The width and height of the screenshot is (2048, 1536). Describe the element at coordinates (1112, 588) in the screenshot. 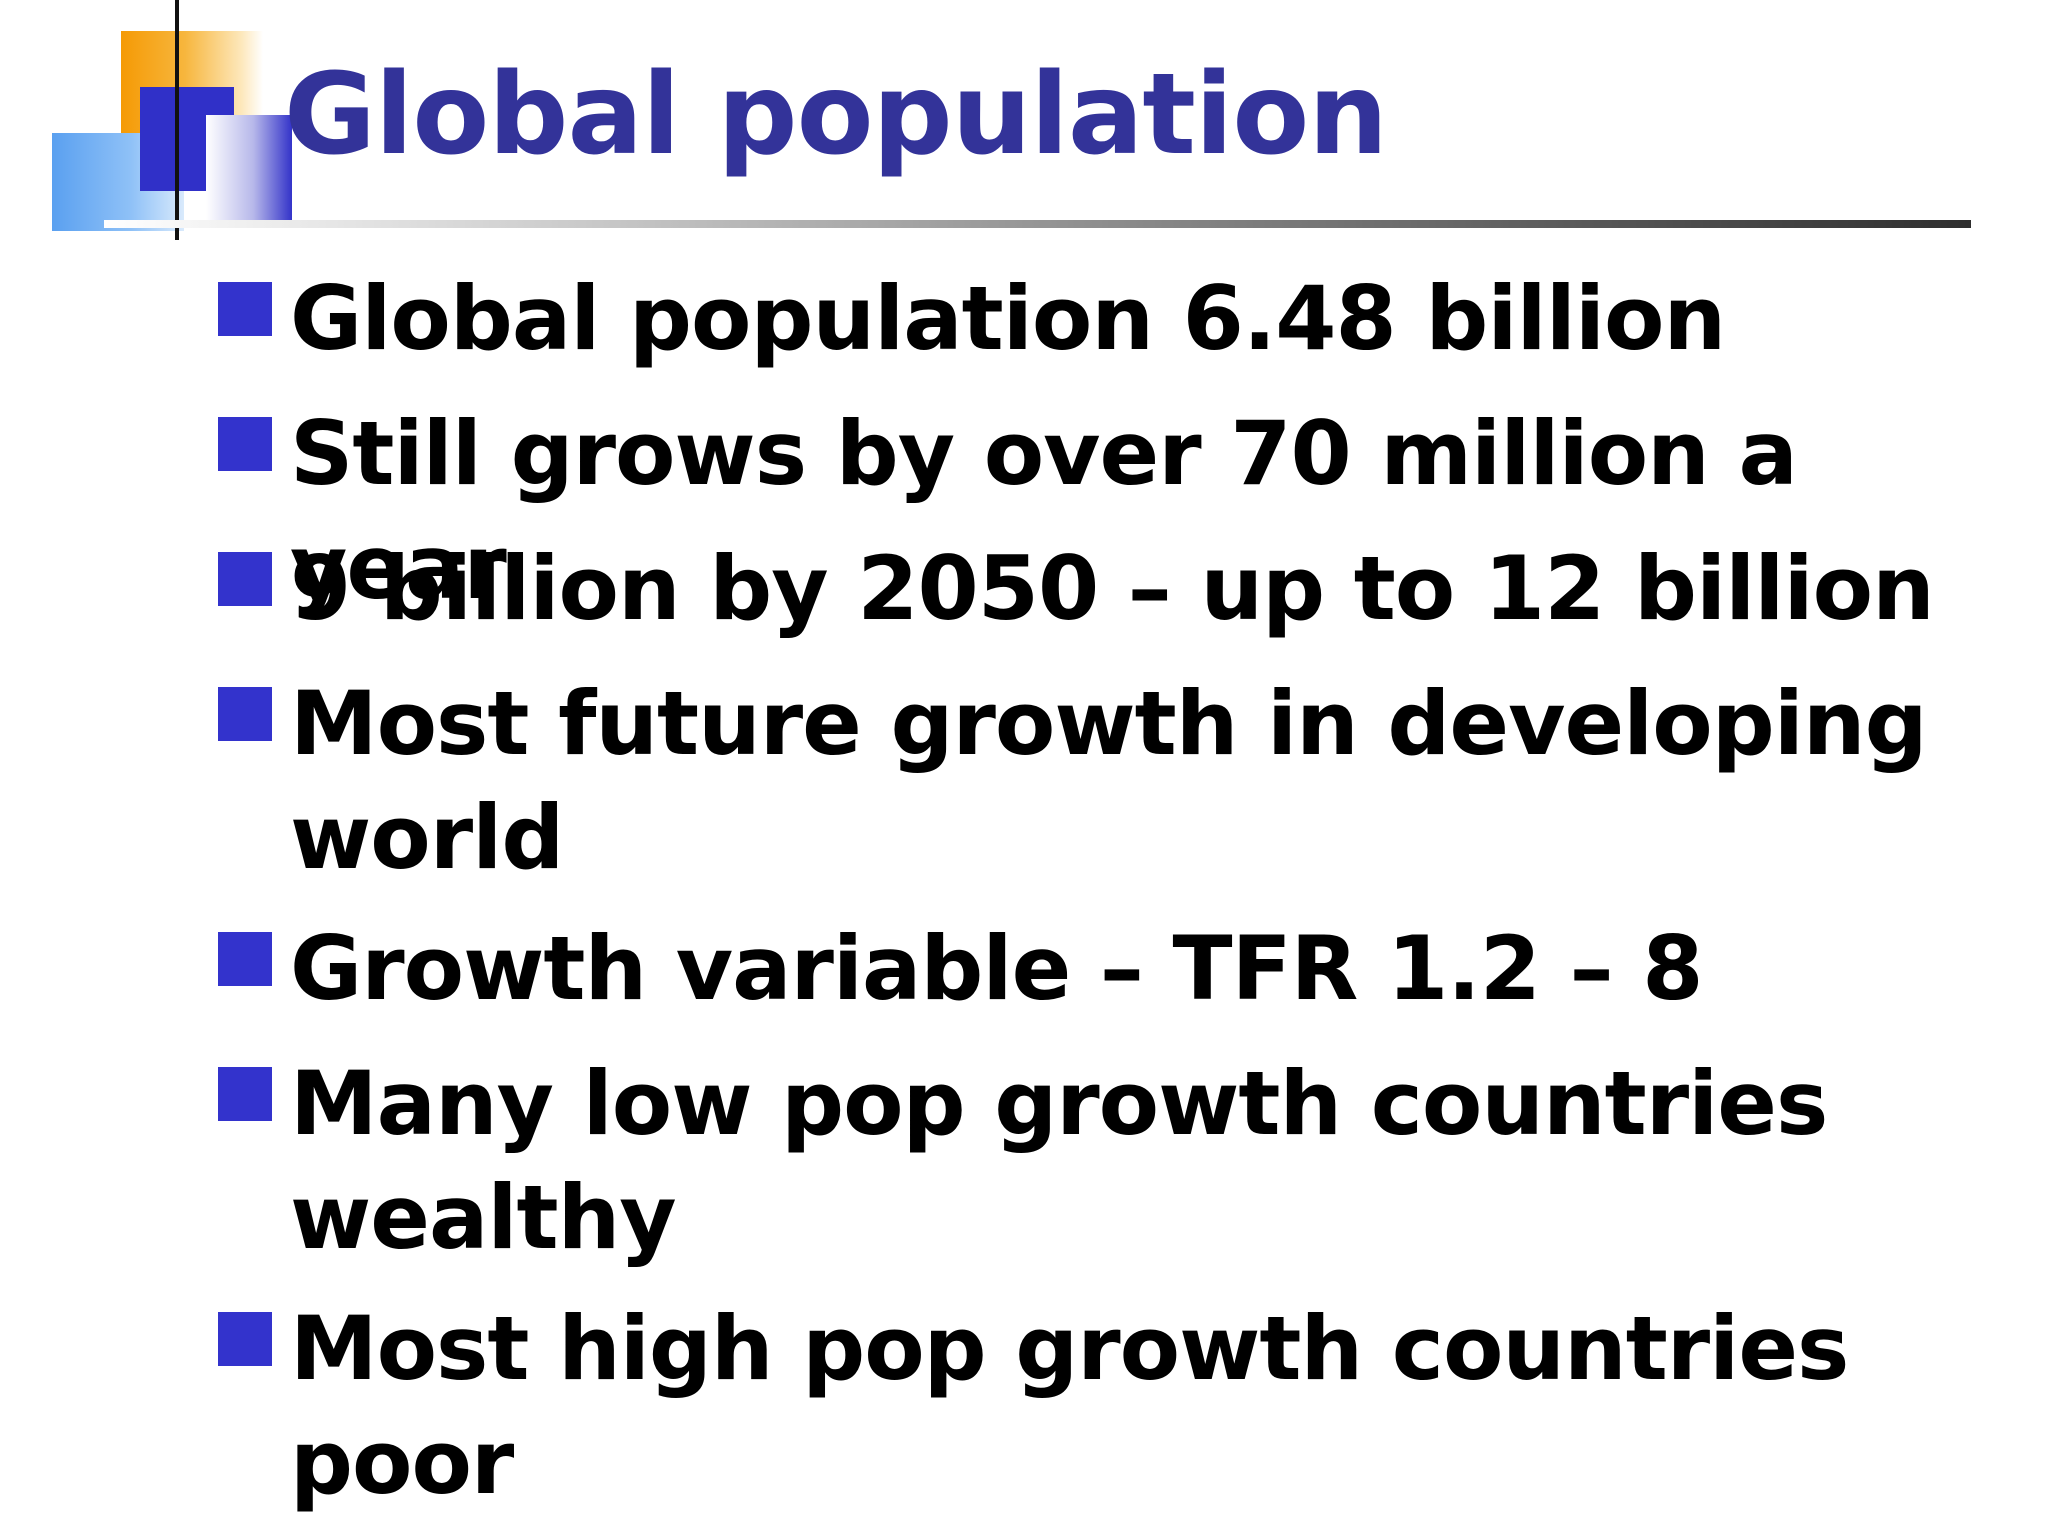

I see `bullet-text: 9 billion by 2050 – up to 12 billion` at that location.